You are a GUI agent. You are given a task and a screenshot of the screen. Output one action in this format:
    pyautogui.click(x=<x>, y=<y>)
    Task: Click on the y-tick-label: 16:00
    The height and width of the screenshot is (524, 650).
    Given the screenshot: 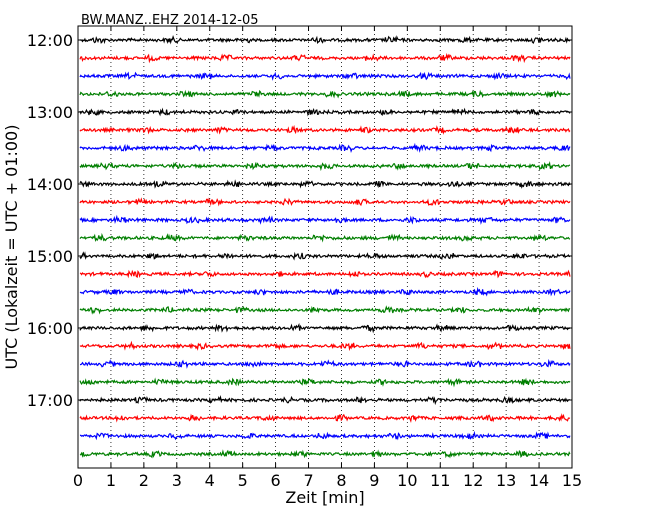 What is the action you would take?
    pyautogui.click(x=50, y=328)
    